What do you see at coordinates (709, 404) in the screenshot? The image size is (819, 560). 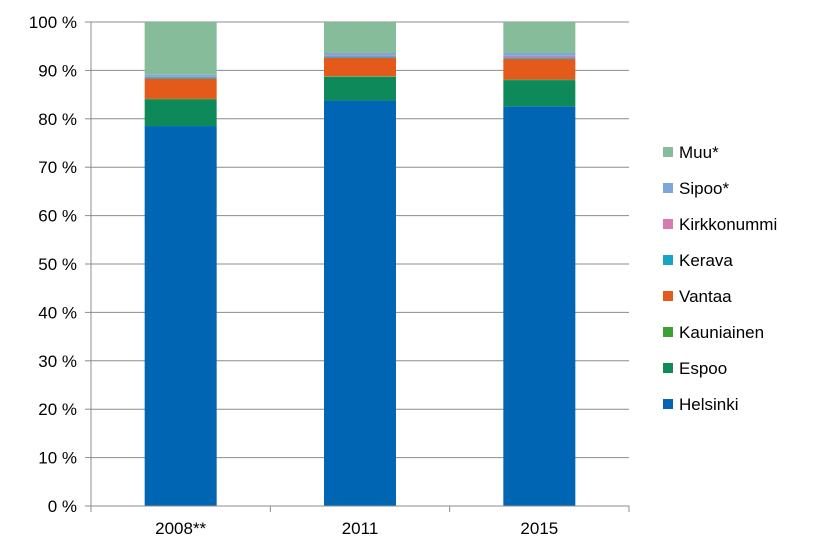 I see `legend-label: Helsinki` at bounding box center [709, 404].